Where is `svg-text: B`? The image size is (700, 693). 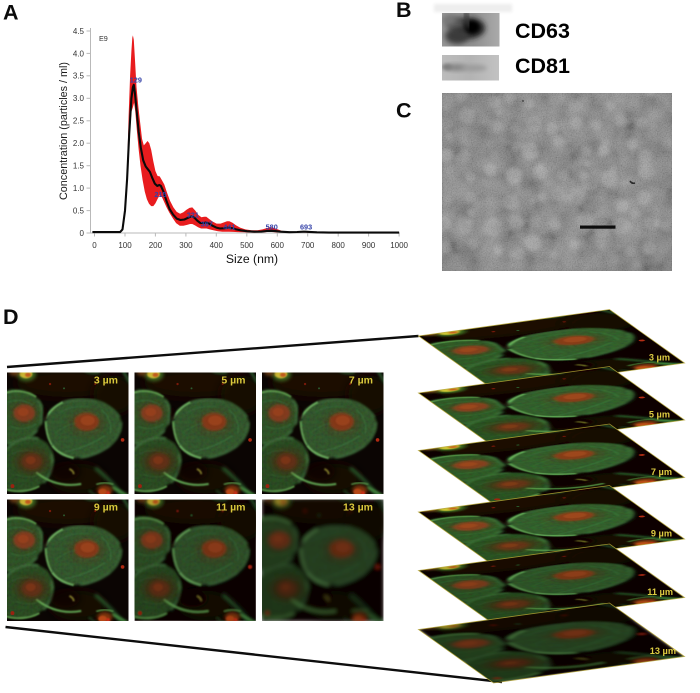
svg-text: B is located at coordinates (404, 11).